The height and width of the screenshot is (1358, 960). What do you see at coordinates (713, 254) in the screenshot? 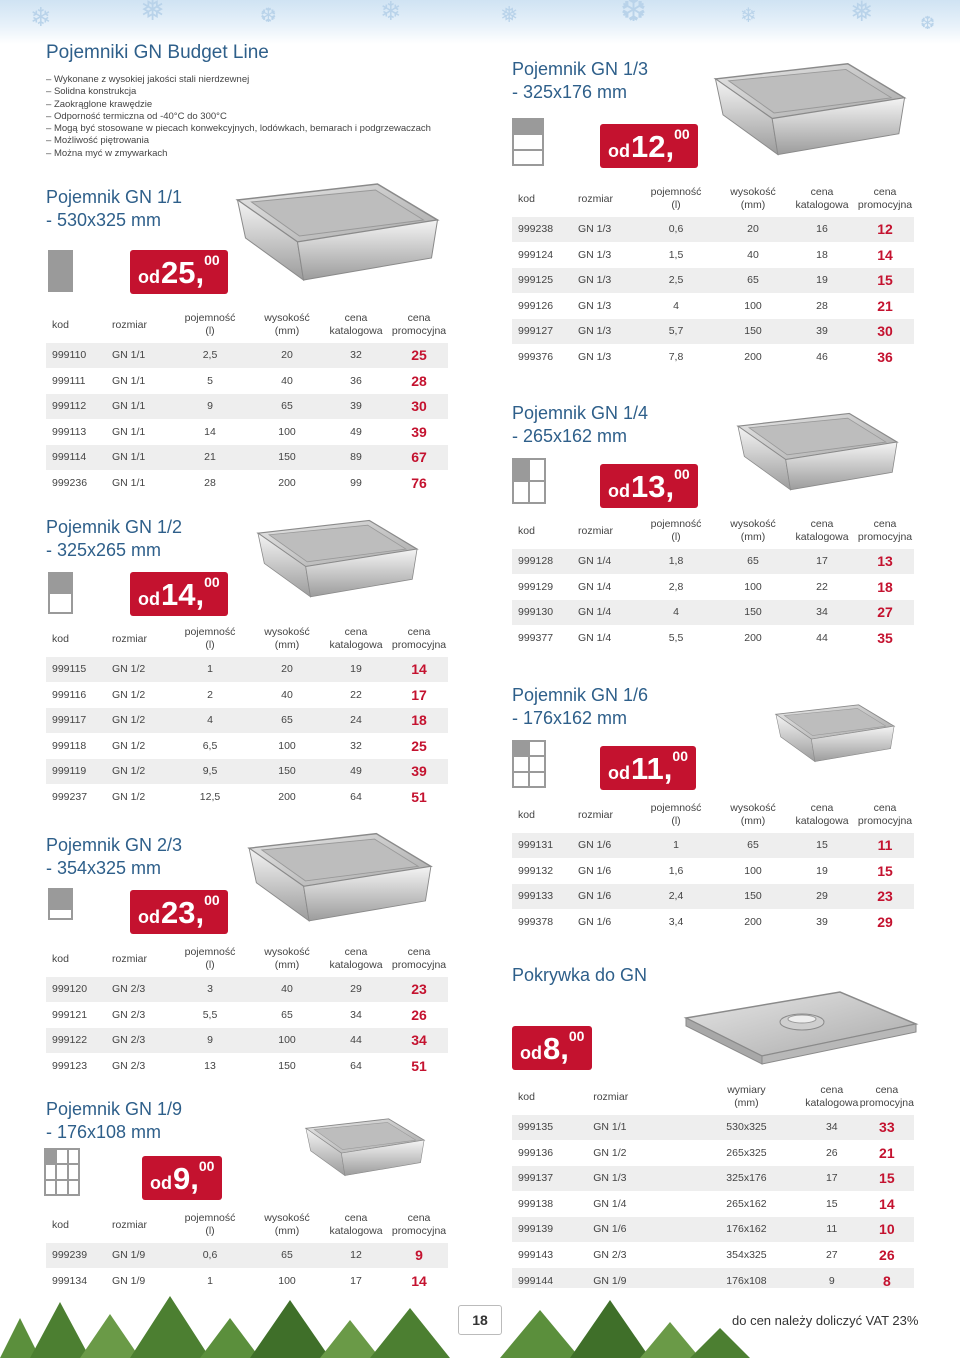
I see `table-row: 999124 GN 1/3 1,5 40 18 14` at bounding box center [713, 254].